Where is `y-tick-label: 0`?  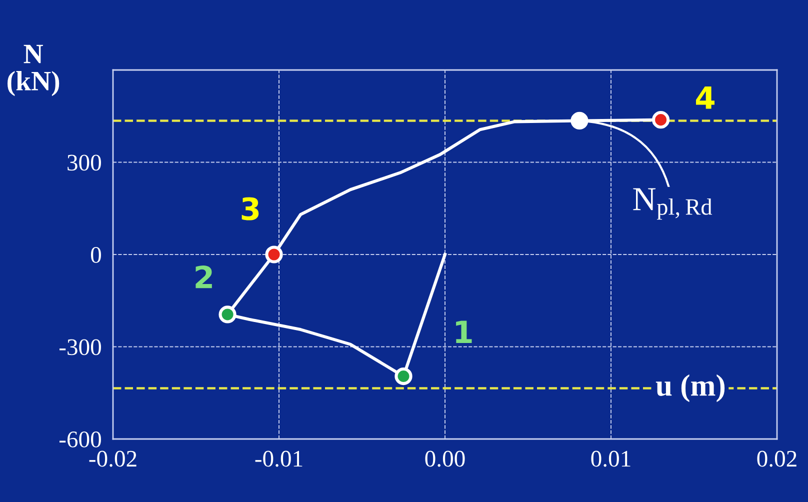 y-tick-label: 0 is located at coordinates (95, 254).